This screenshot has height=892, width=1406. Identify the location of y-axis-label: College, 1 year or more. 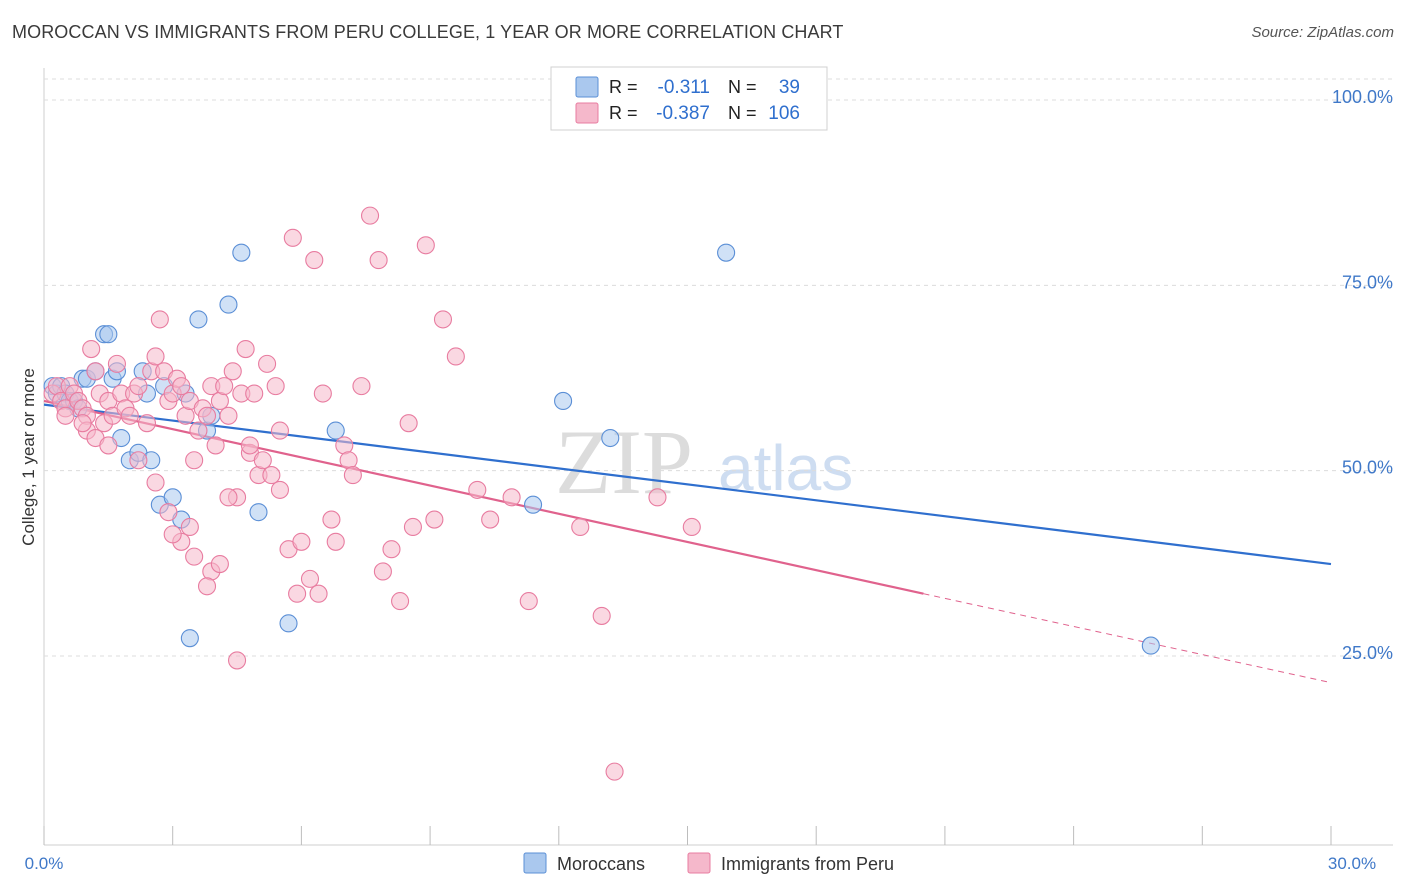
(28, 457).